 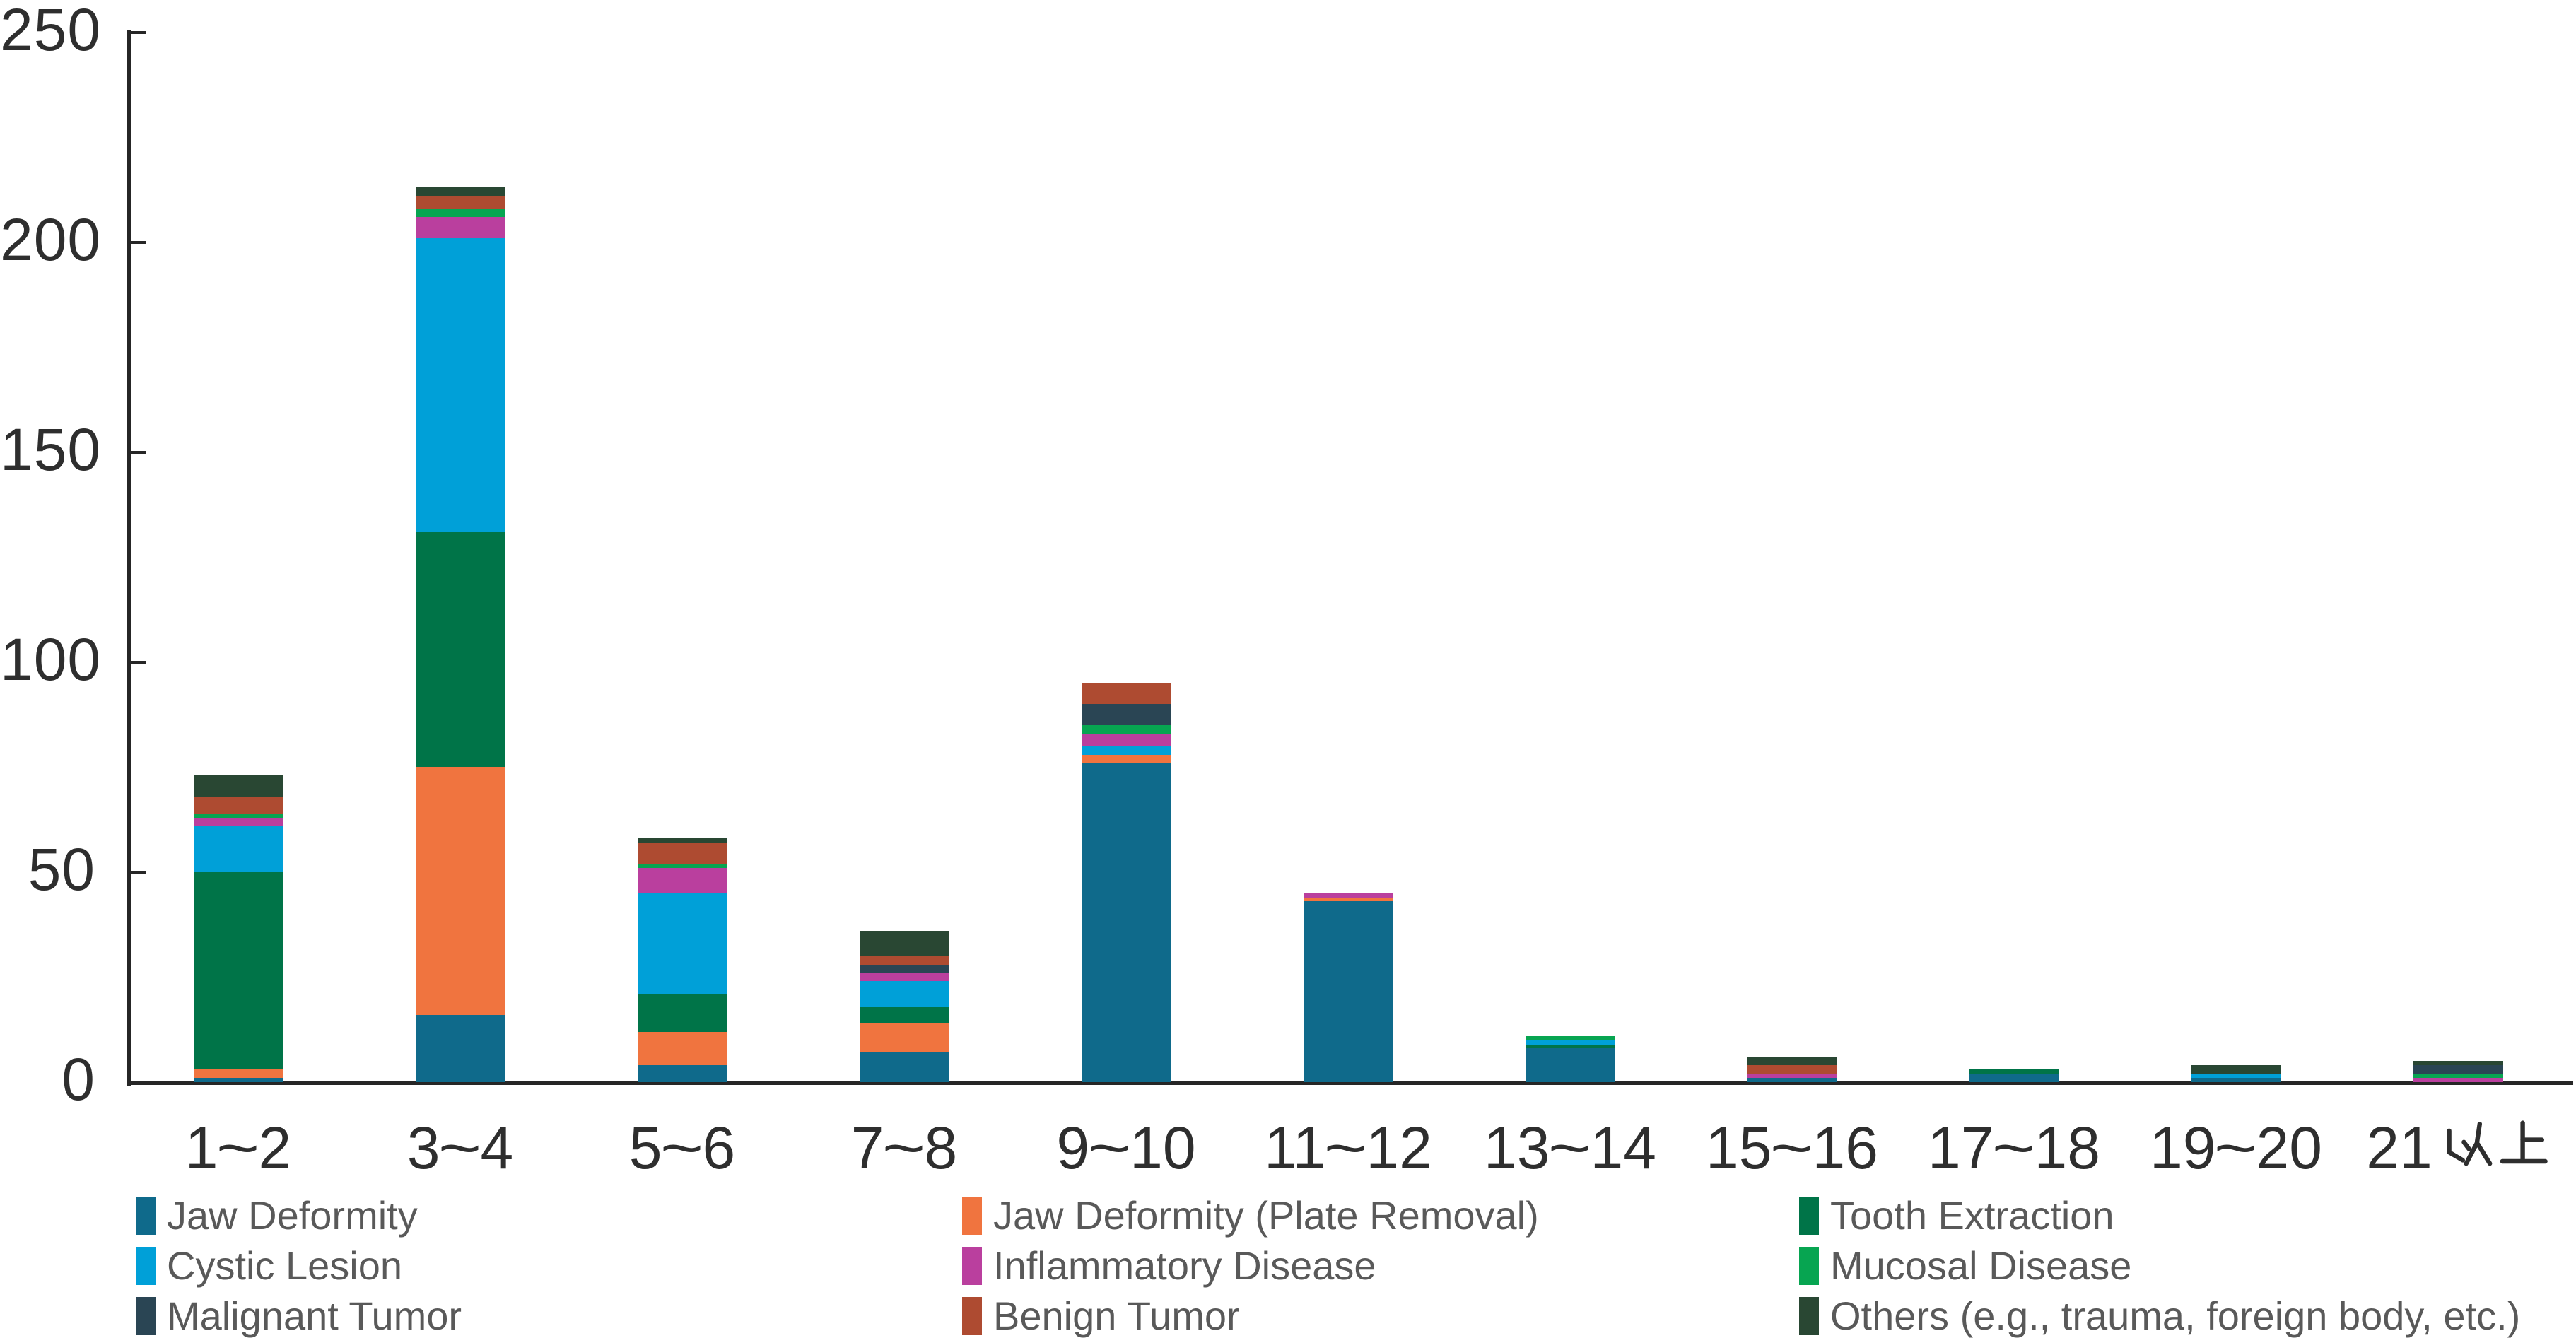 What do you see at coordinates (904, 1148) in the screenshot?
I see `x-axis-label: 7~8` at bounding box center [904, 1148].